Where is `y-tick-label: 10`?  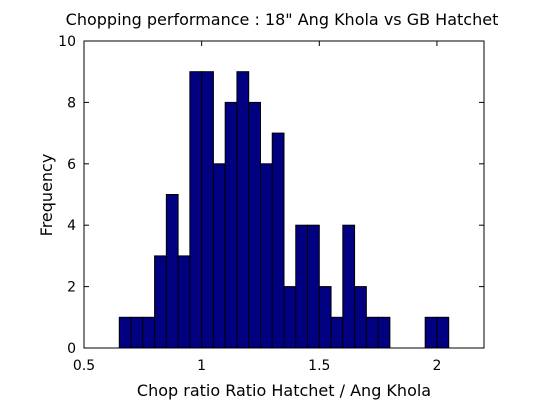 y-tick-label: 10 is located at coordinates (67, 42).